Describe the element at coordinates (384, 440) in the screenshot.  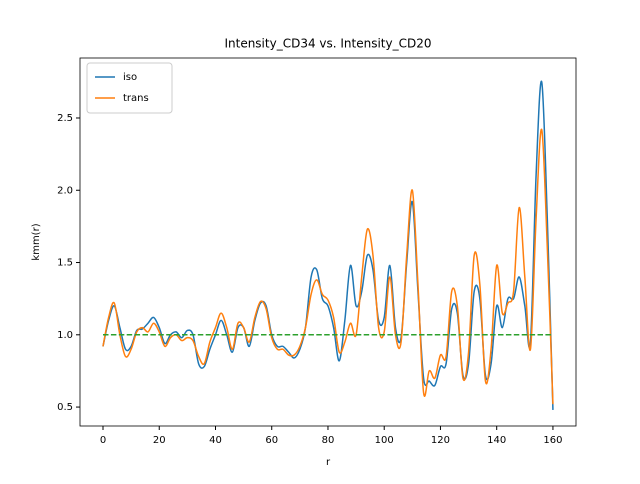
I see `x-tick-label: 100` at that location.